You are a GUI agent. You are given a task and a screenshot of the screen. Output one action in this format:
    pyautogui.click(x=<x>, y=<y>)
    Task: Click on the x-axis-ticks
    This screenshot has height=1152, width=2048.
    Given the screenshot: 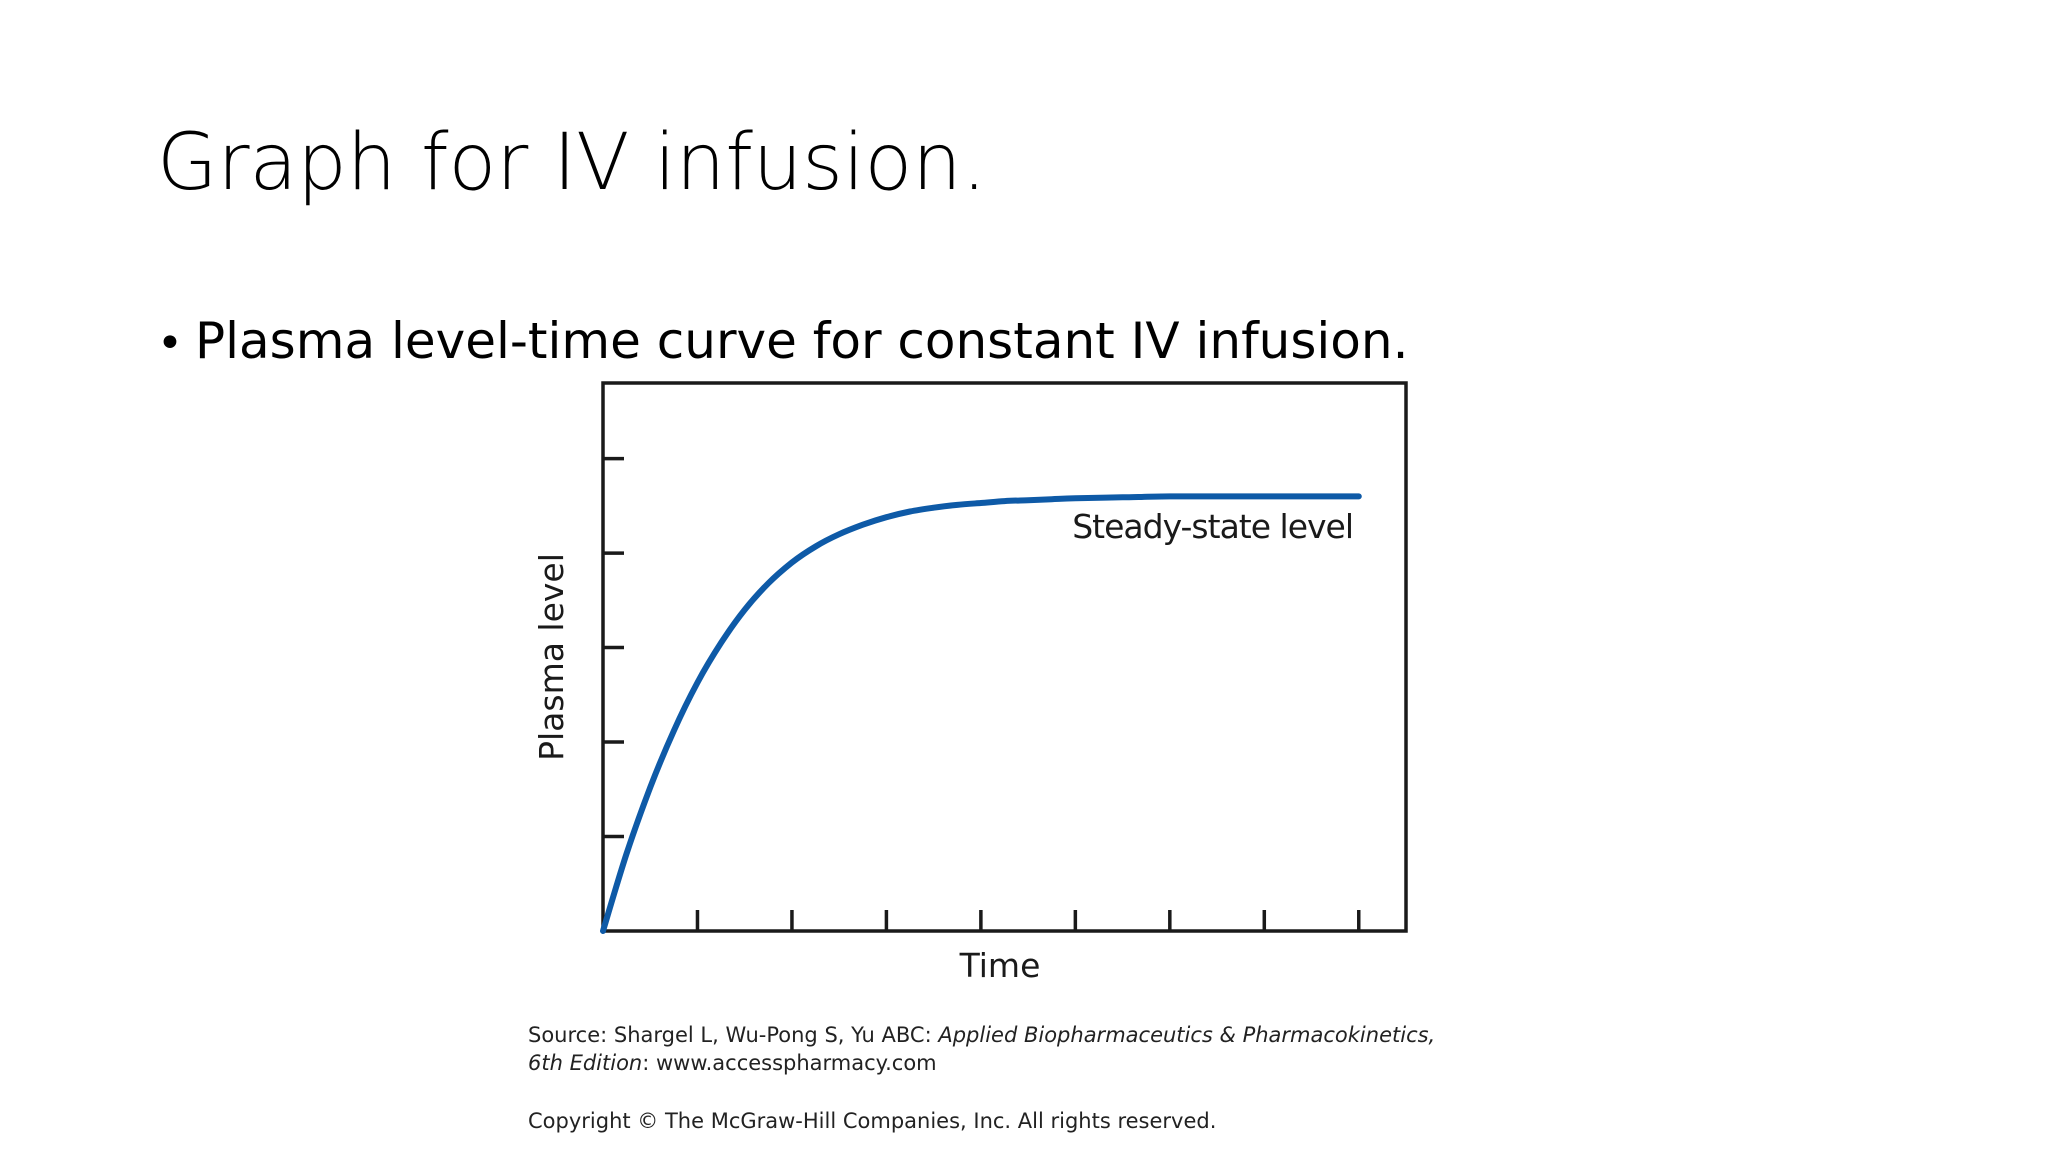 What is the action you would take?
    pyautogui.click(x=1028, y=920)
    